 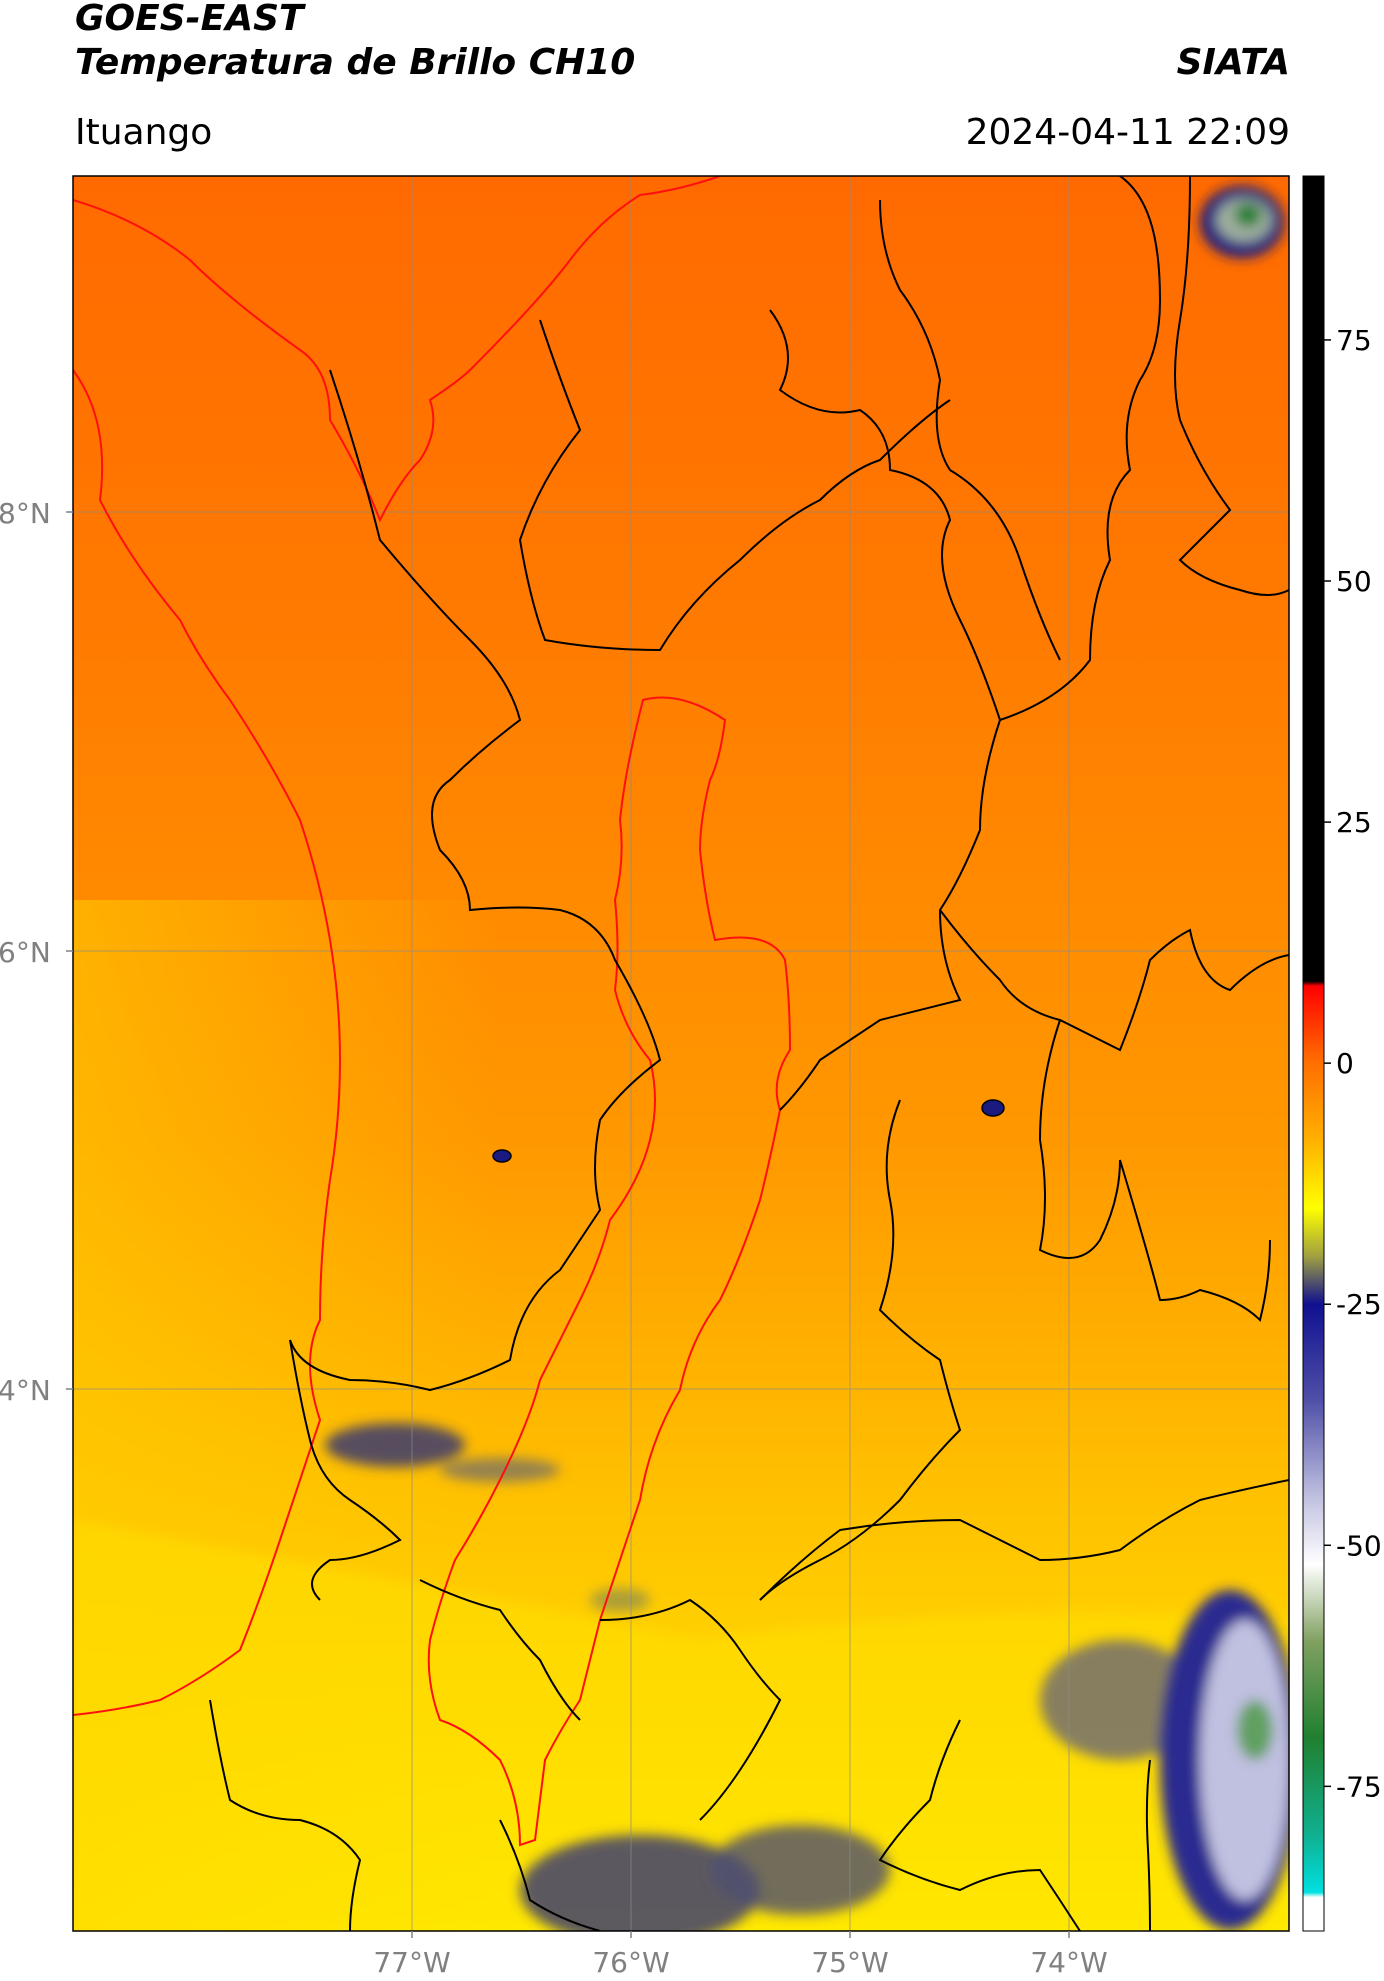 What do you see at coordinates (1359, 1786) in the screenshot?
I see `colorbar-tick-label: -75` at bounding box center [1359, 1786].